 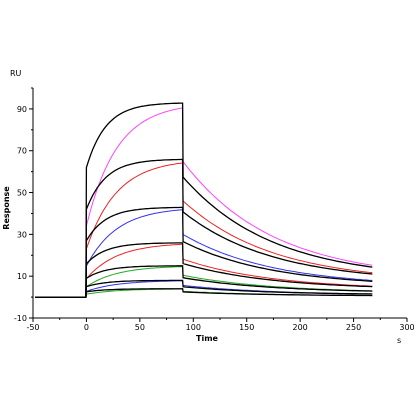 What do you see at coordinates (353, 327) in the screenshot?
I see `x-tick-label: 250` at bounding box center [353, 327].